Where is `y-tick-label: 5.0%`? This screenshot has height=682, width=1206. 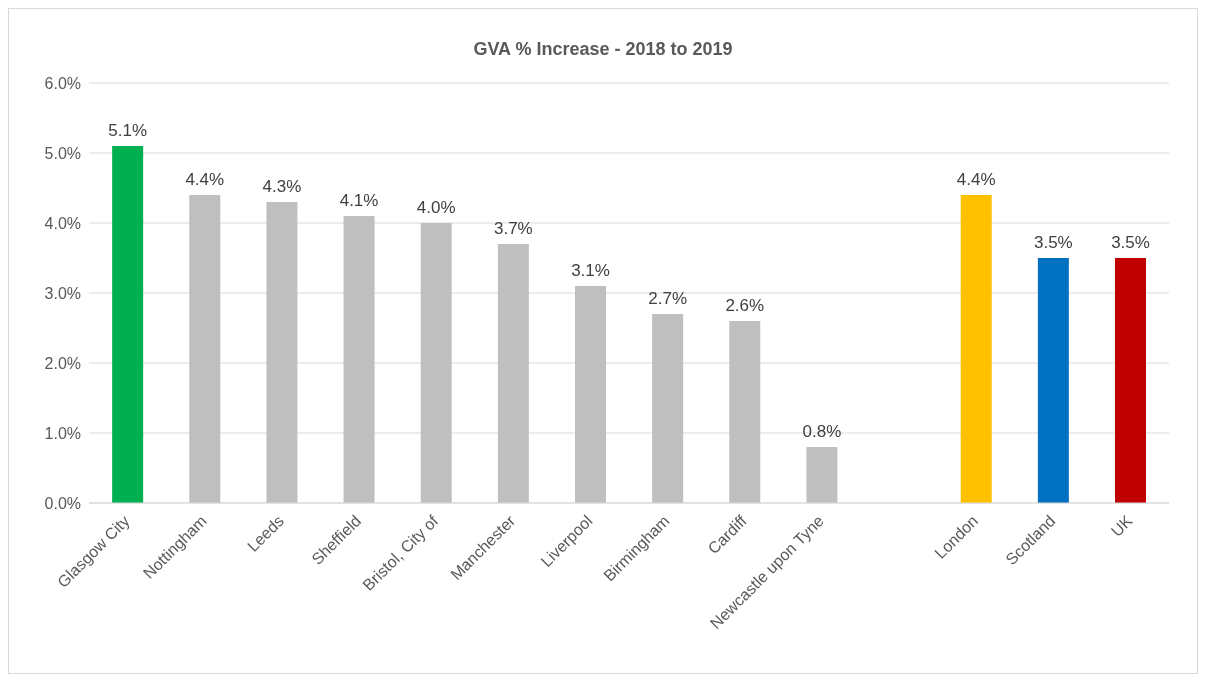 y-tick-label: 5.0% is located at coordinates (62, 153).